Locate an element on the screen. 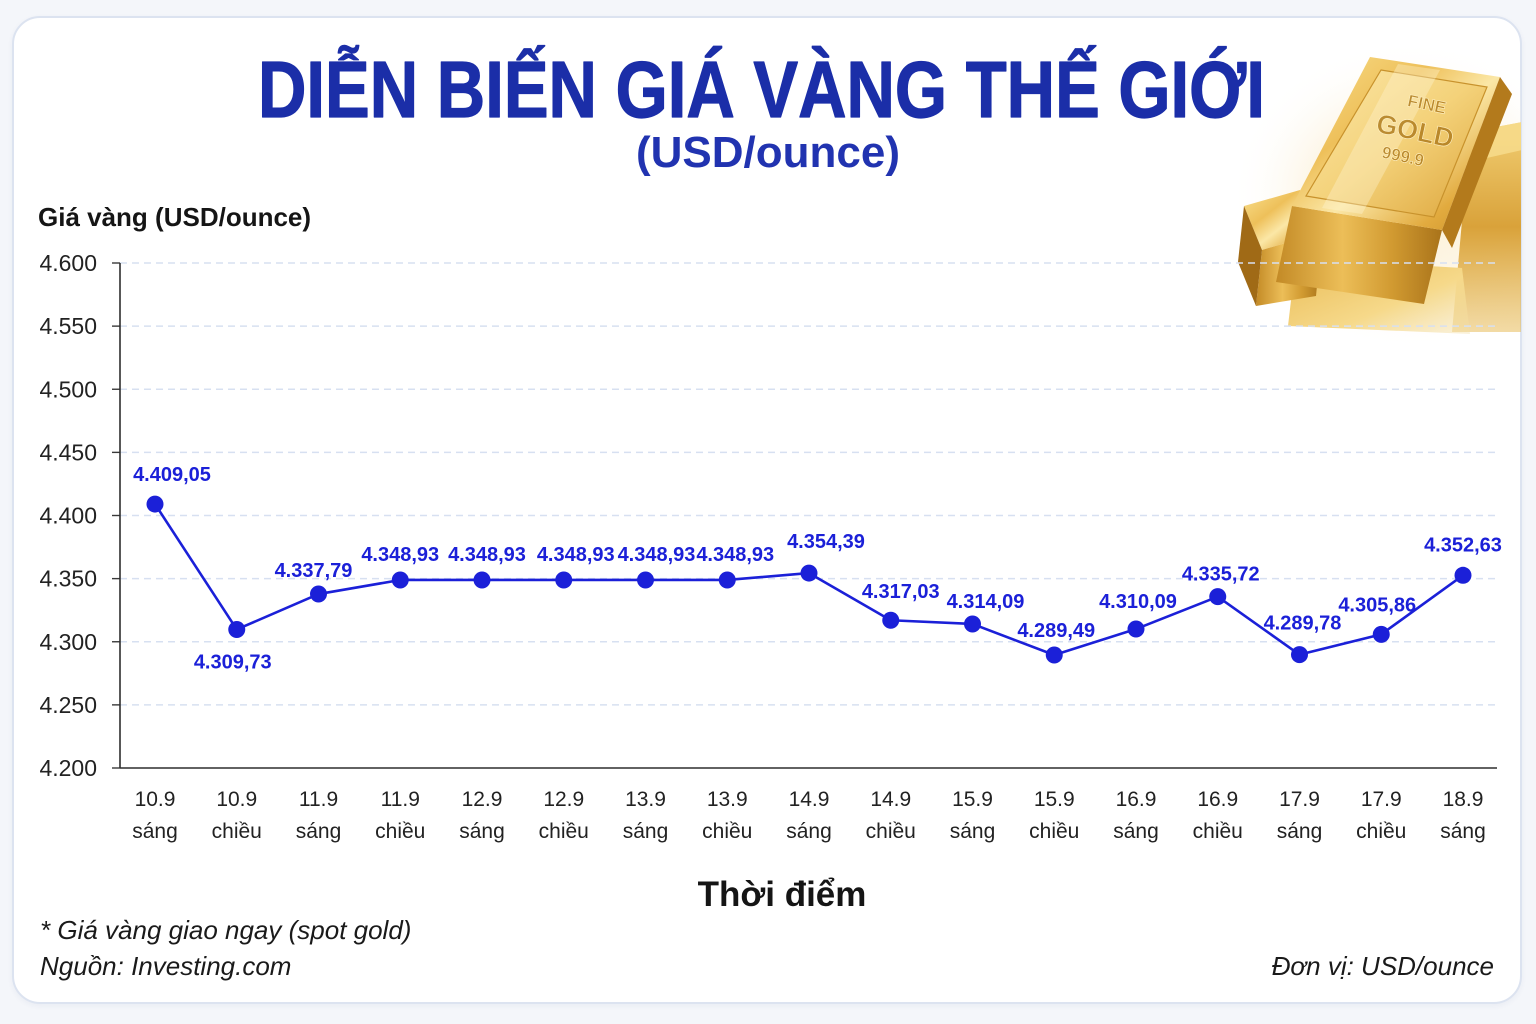 This screenshot has height=1024, width=1536. x-tick-date: 18.9 is located at coordinates (1463, 799).